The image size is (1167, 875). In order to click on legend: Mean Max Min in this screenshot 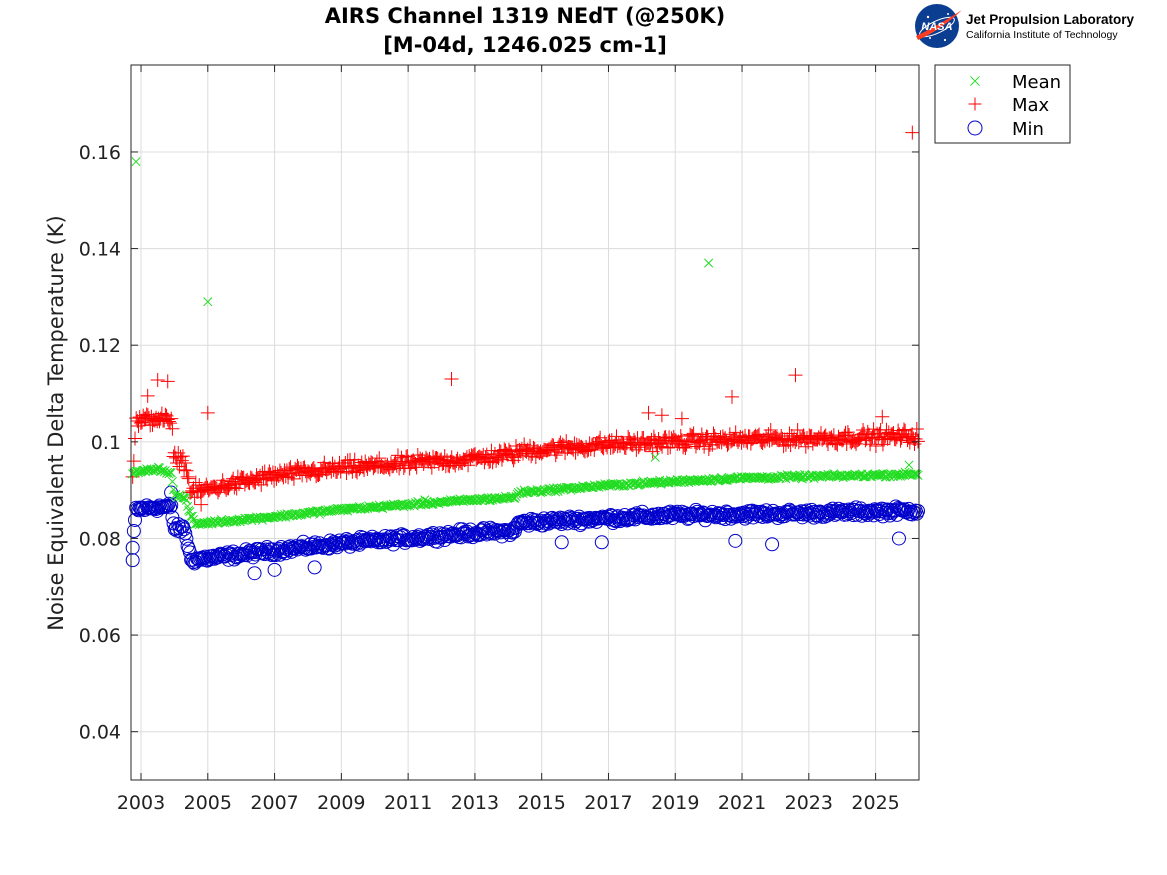, I will do `click(1002, 104)`.